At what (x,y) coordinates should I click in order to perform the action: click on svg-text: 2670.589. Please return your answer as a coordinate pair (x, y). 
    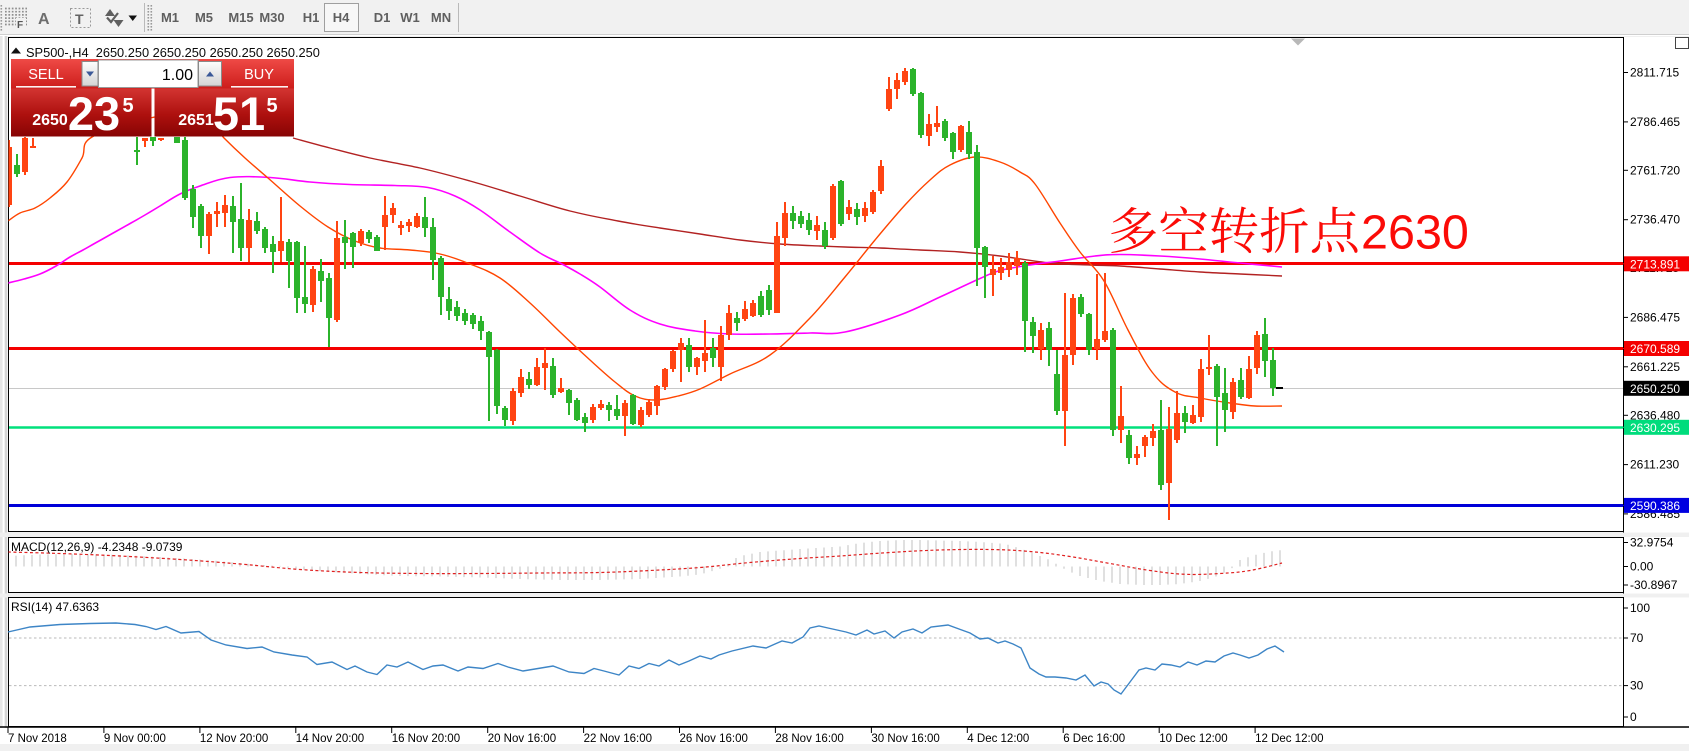
    Looking at the image, I should click on (1655, 349).